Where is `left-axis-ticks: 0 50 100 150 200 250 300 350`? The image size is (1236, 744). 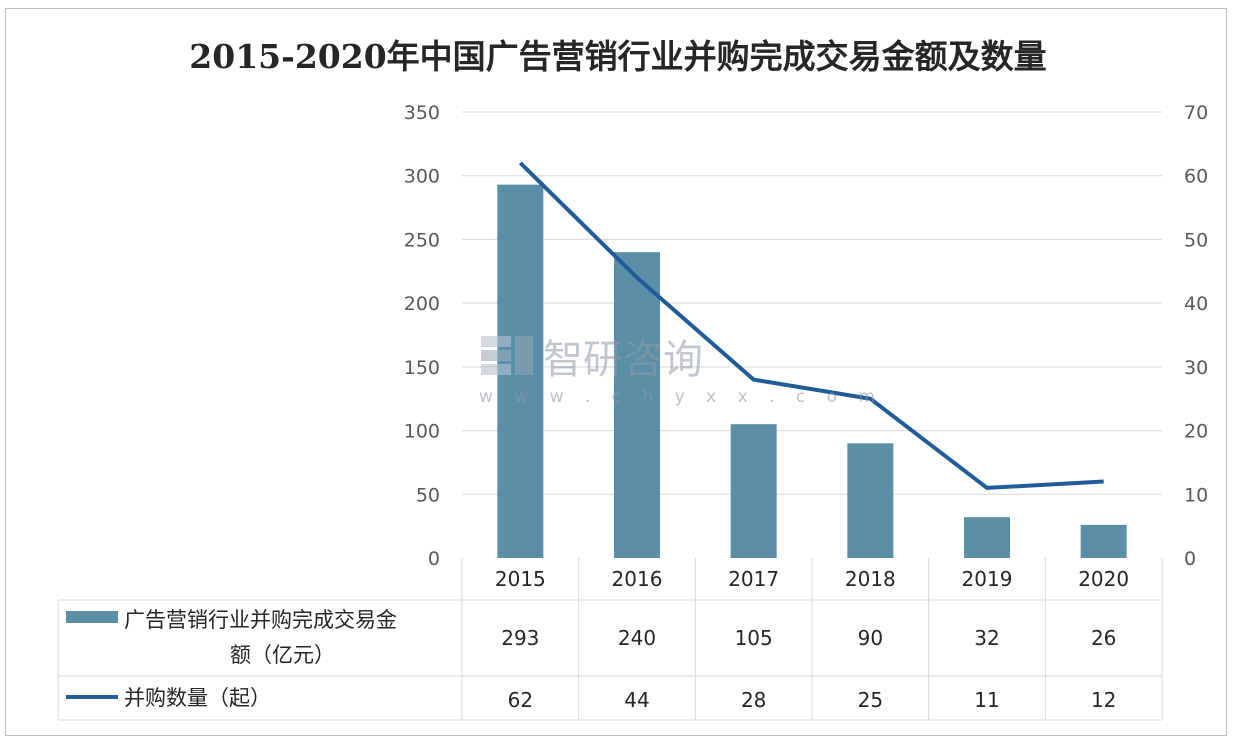
left-axis-ticks: 0 50 100 150 200 250 300 350 is located at coordinates (422, 336).